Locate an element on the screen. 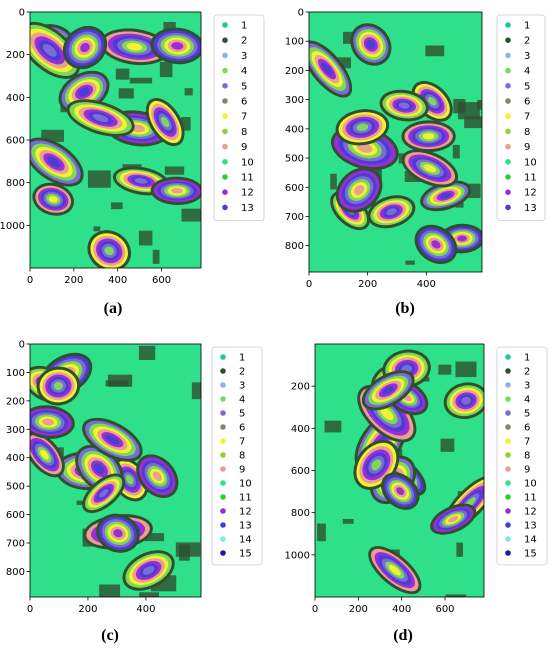 The height and width of the screenshot is (650, 550). x-tick-label: 200 is located at coordinates (73, 280).